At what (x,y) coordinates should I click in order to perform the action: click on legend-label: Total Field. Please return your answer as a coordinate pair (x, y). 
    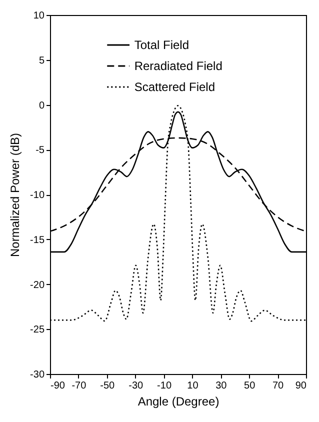
    Looking at the image, I should click on (162, 45).